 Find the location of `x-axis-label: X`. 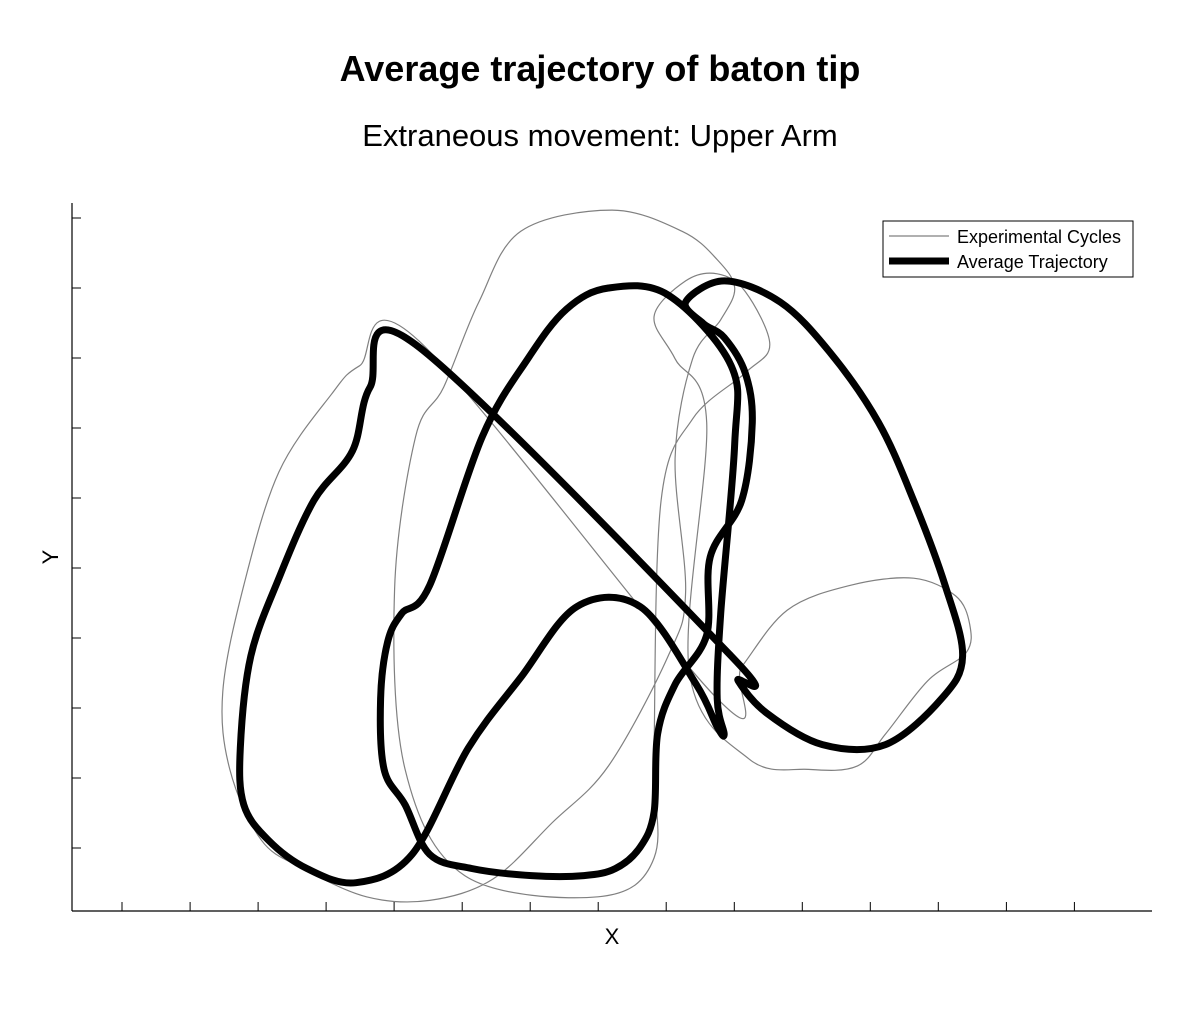

x-axis-label: X is located at coordinates (612, 936).